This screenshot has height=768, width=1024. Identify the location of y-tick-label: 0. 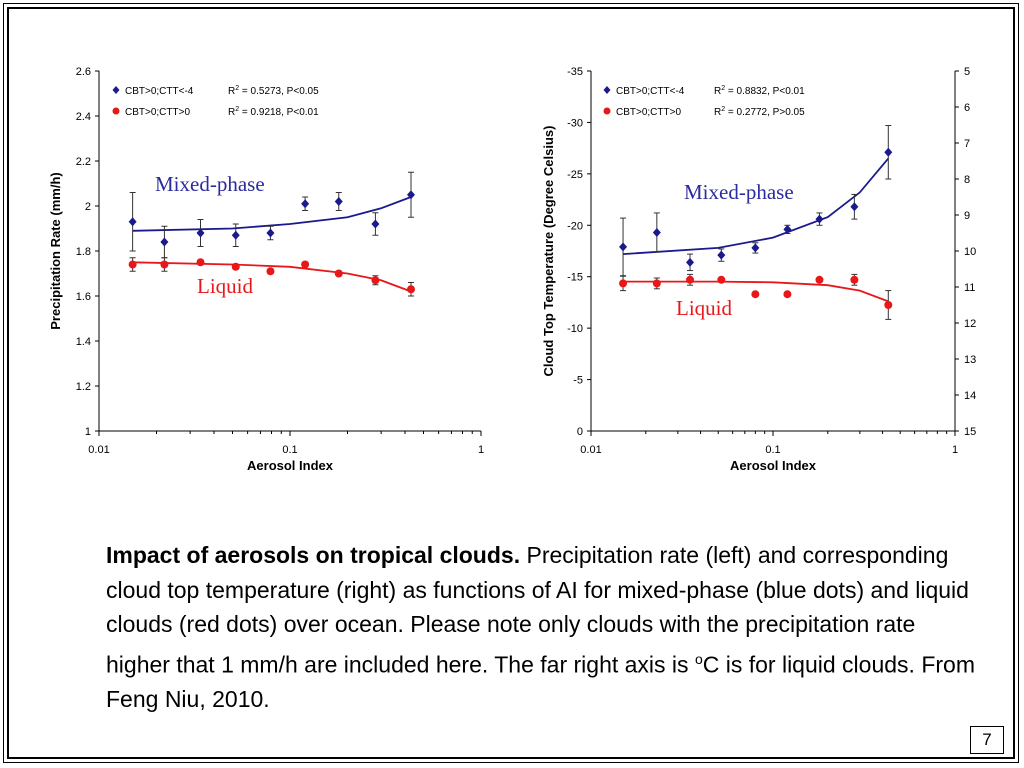
(580, 432).